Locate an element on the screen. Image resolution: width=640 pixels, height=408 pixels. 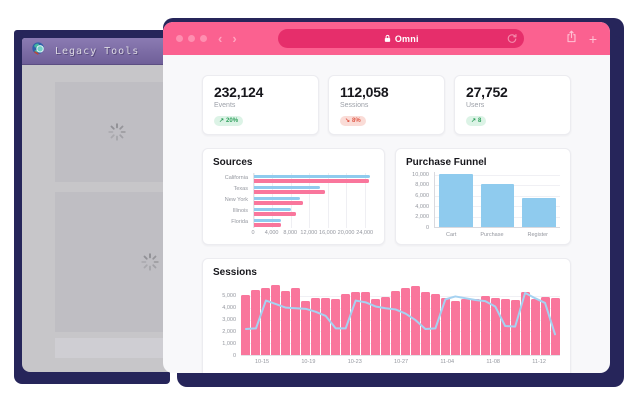
x-tick-label: 10-23 is located at coordinates (354, 362).